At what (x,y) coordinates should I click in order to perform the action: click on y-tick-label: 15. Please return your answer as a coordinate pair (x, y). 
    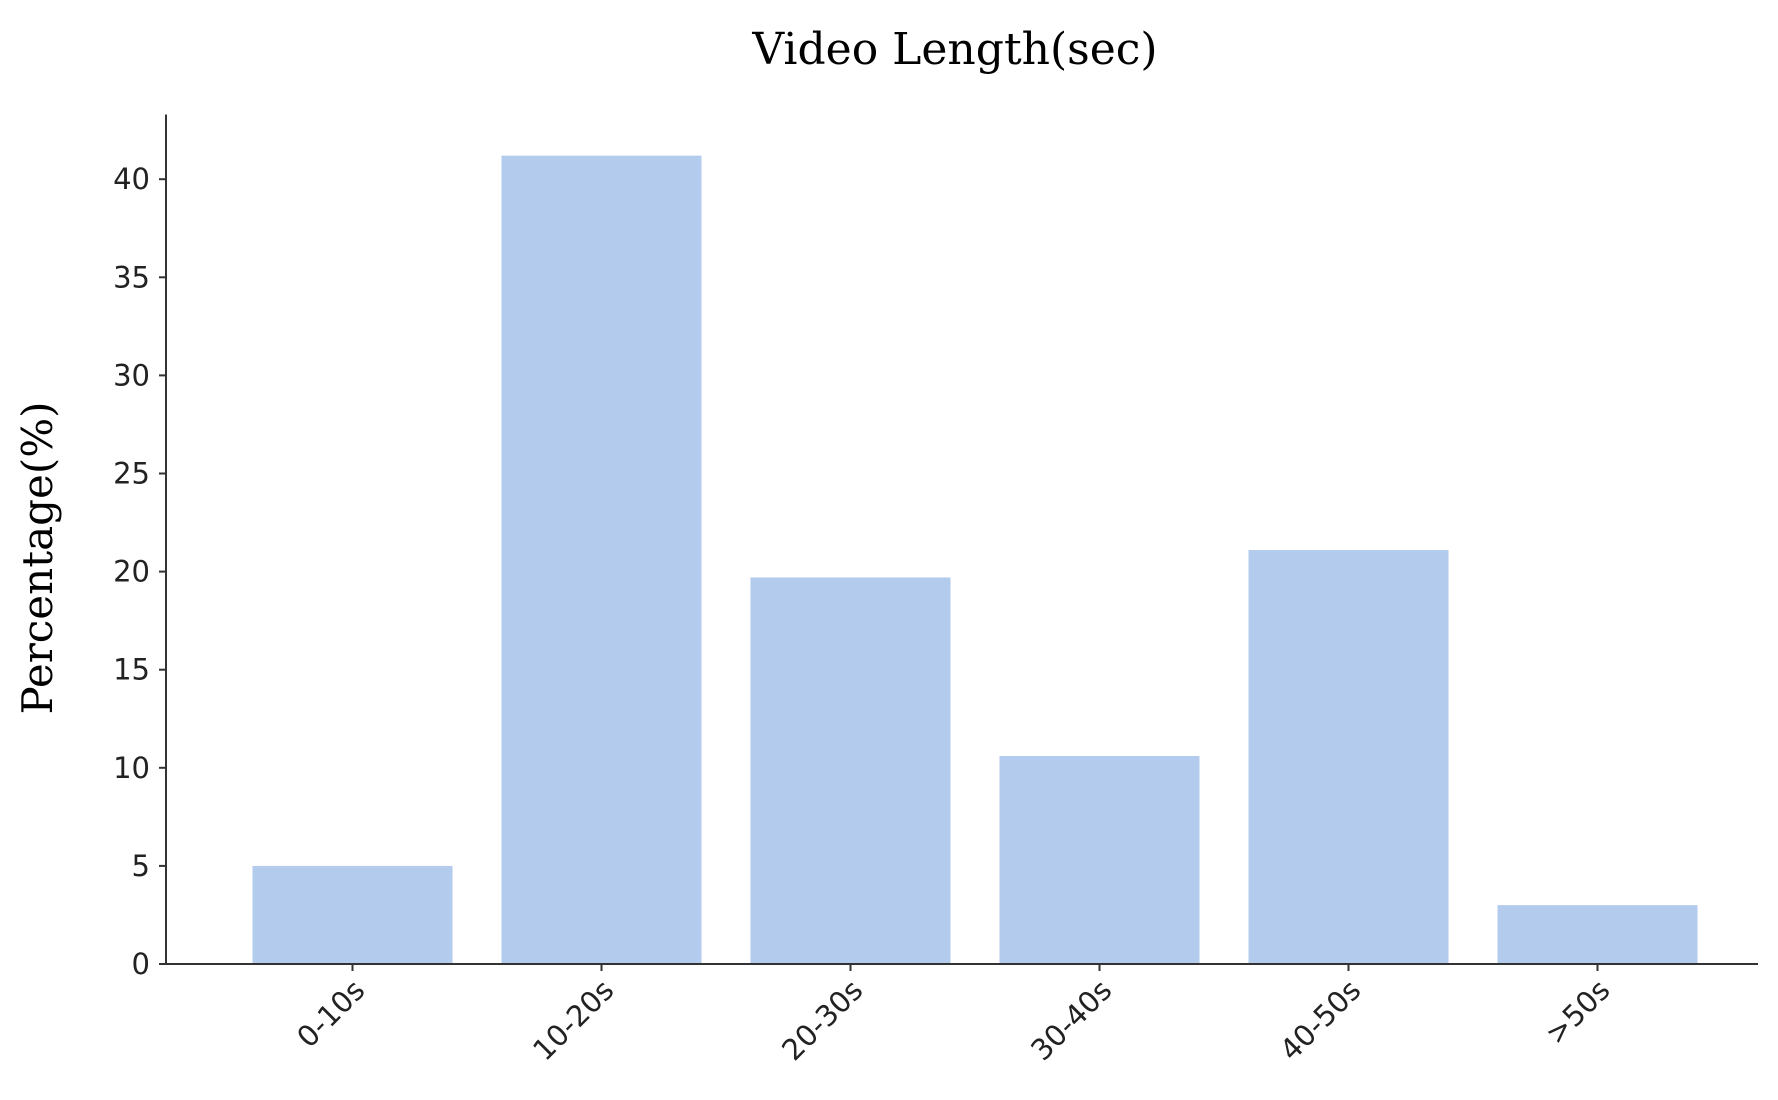
    Looking at the image, I should click on (131, 670).